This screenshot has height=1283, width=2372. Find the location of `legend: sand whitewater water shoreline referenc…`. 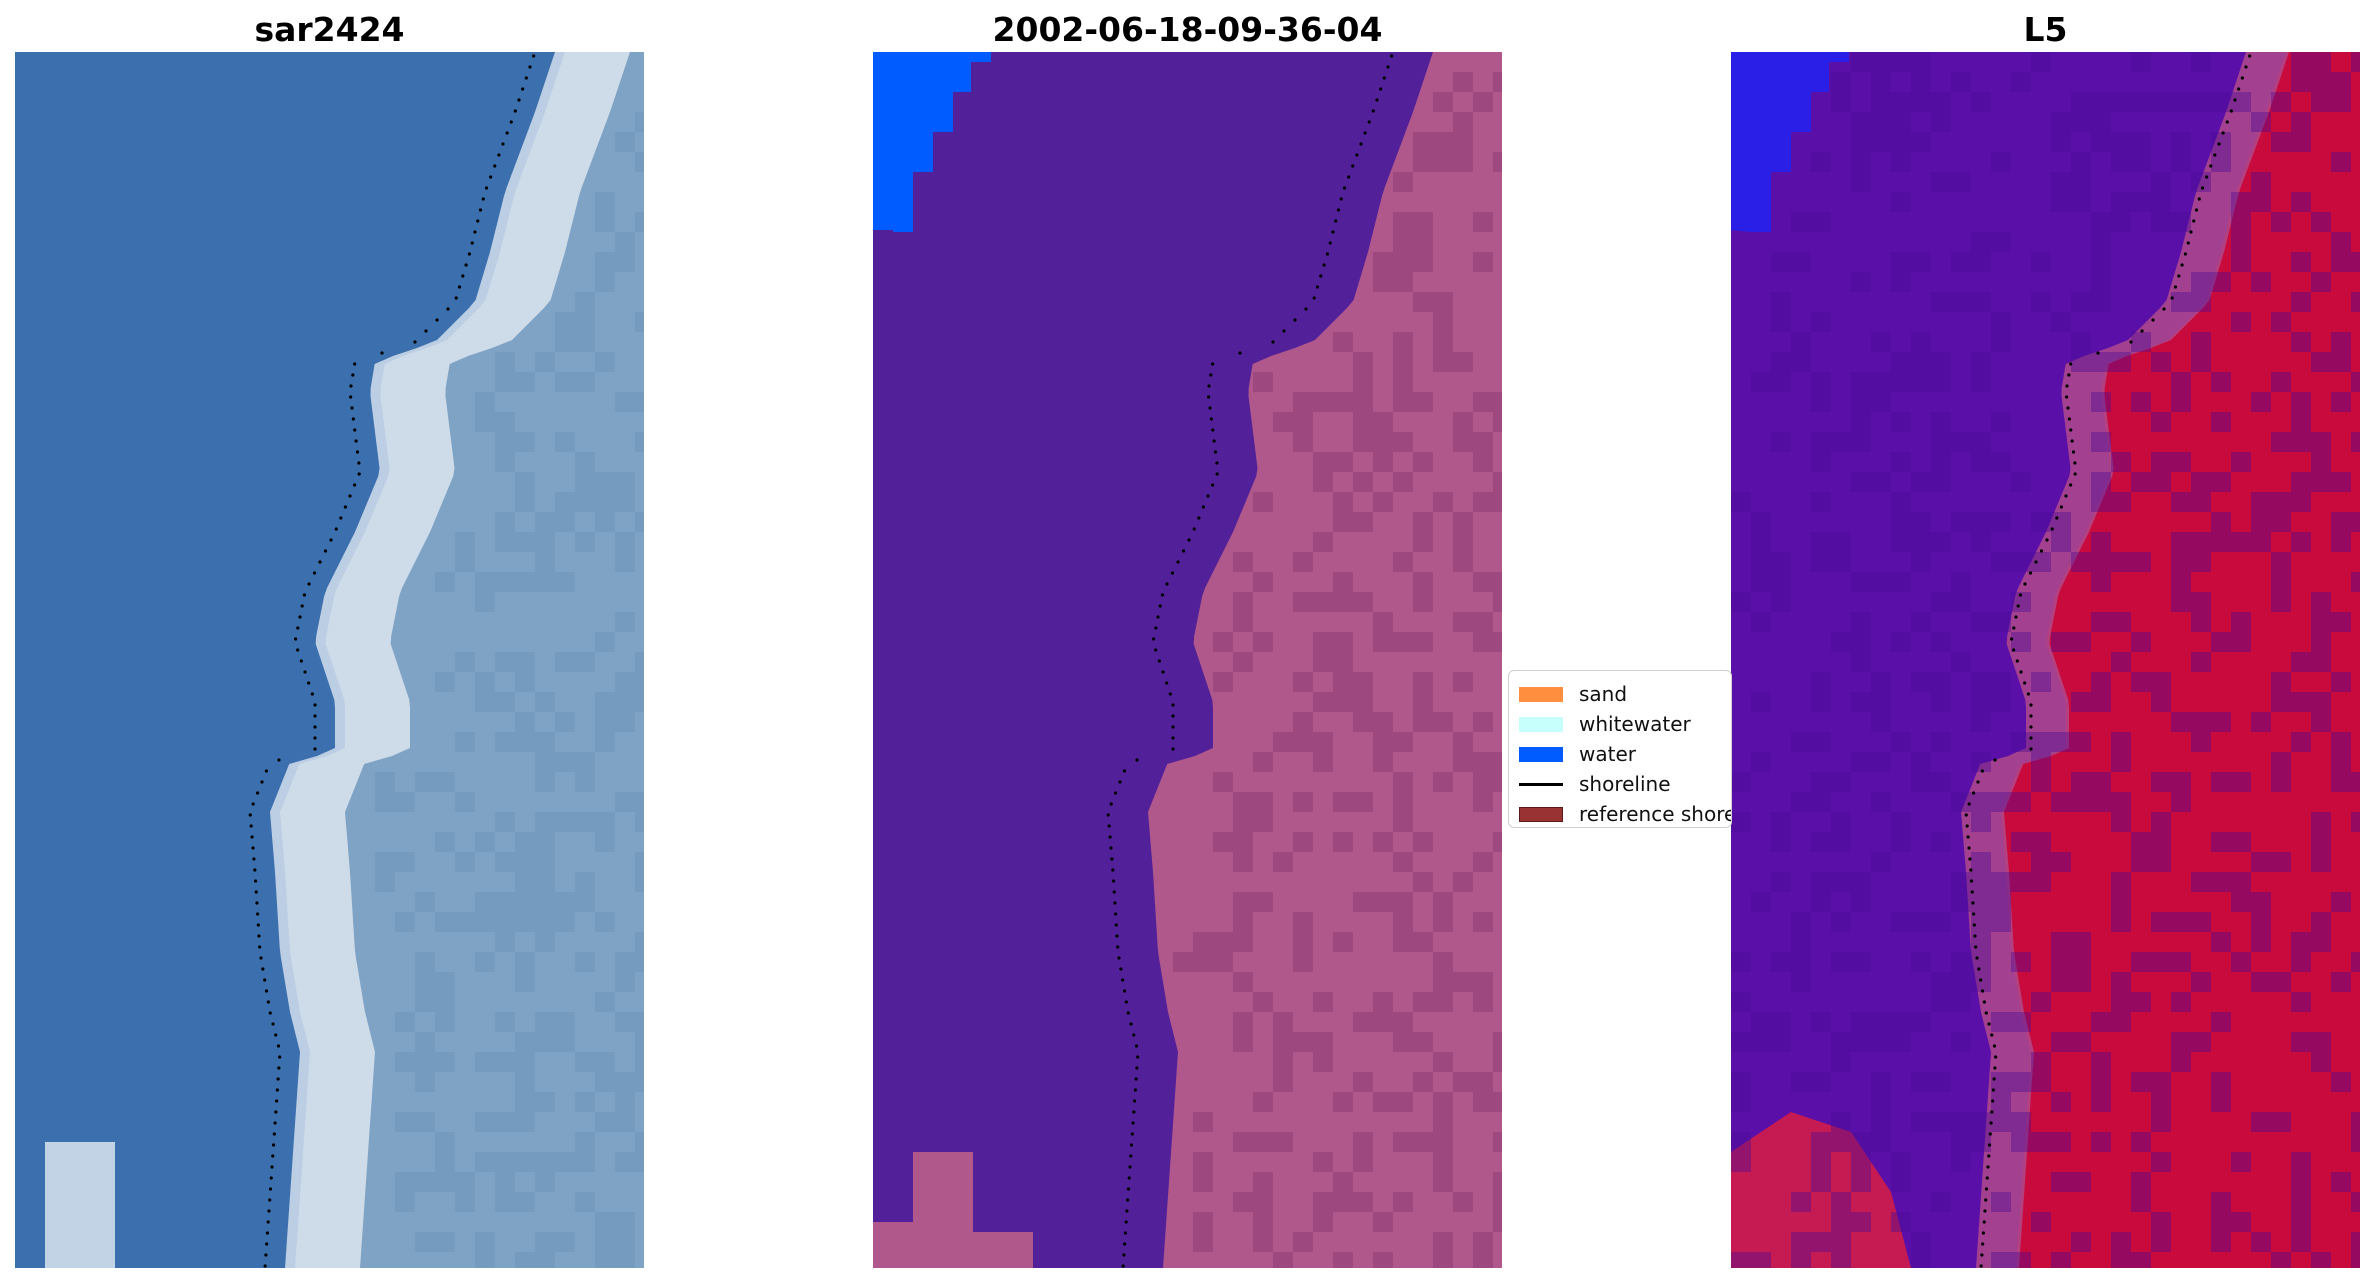

legend: sand whitewater water shoreline referenc… is located at coordinates (1620, 749).